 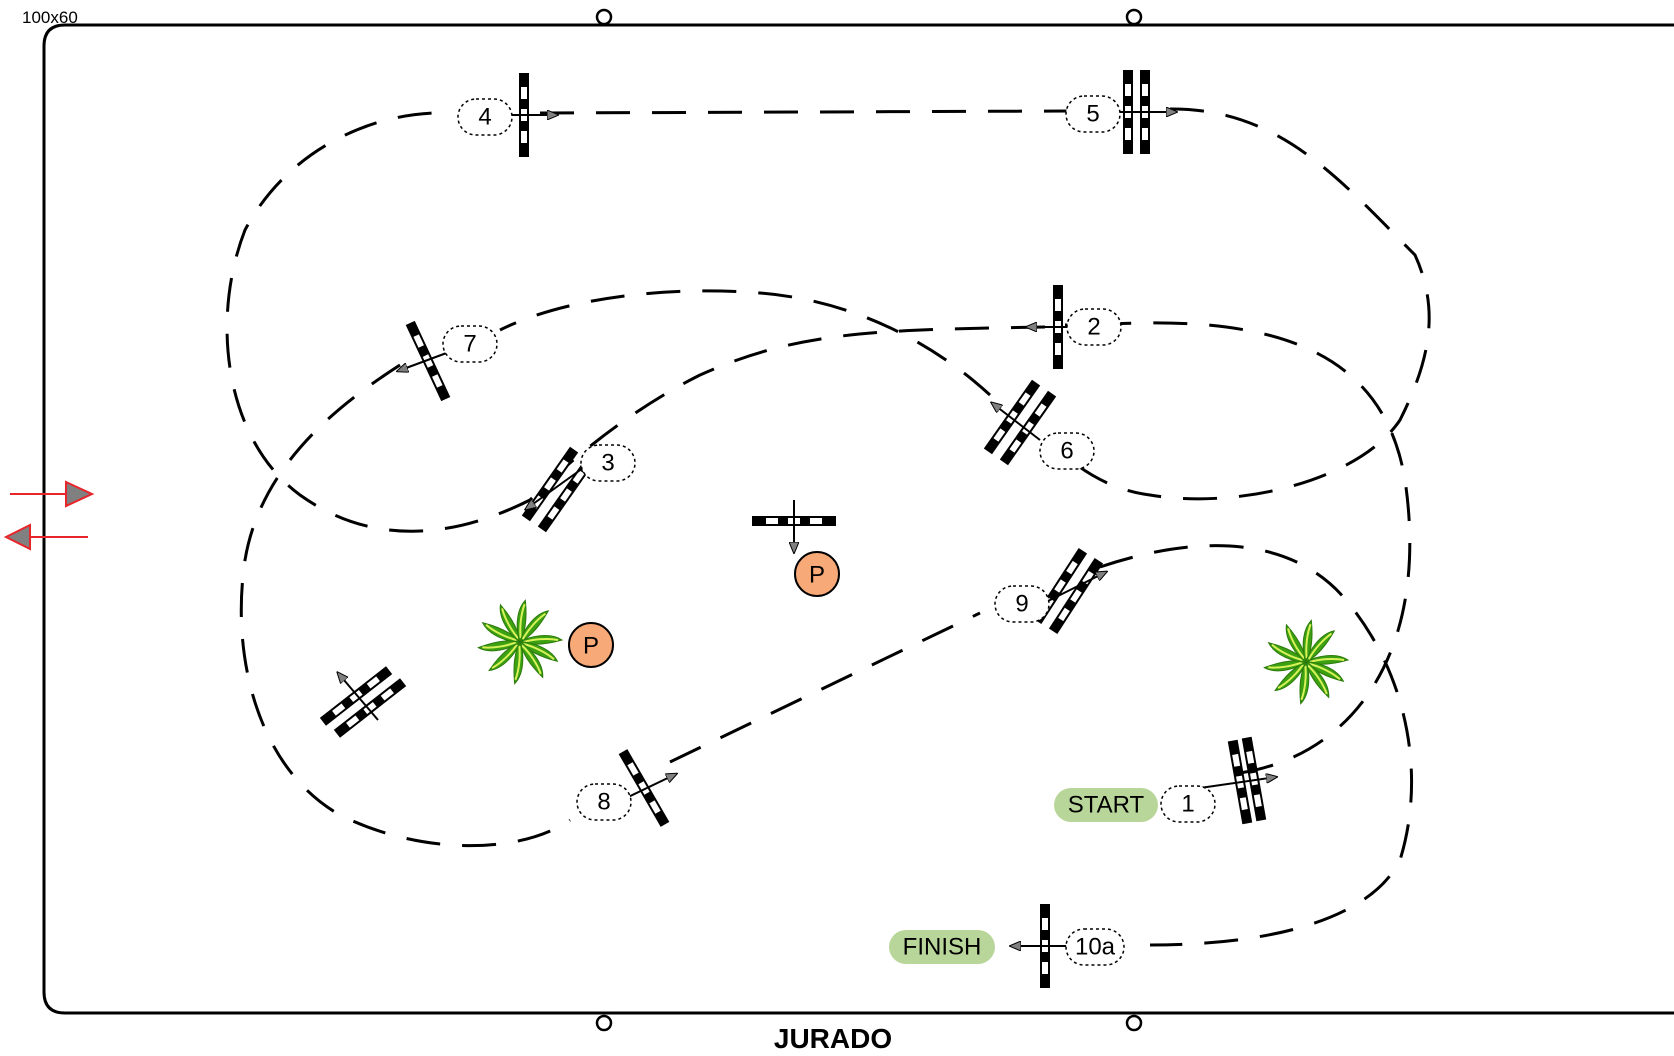 What do you see at coordinates (1305, 662) in the screenshot?
I see `plant-right-icon` at bounding box center [1305, 662].